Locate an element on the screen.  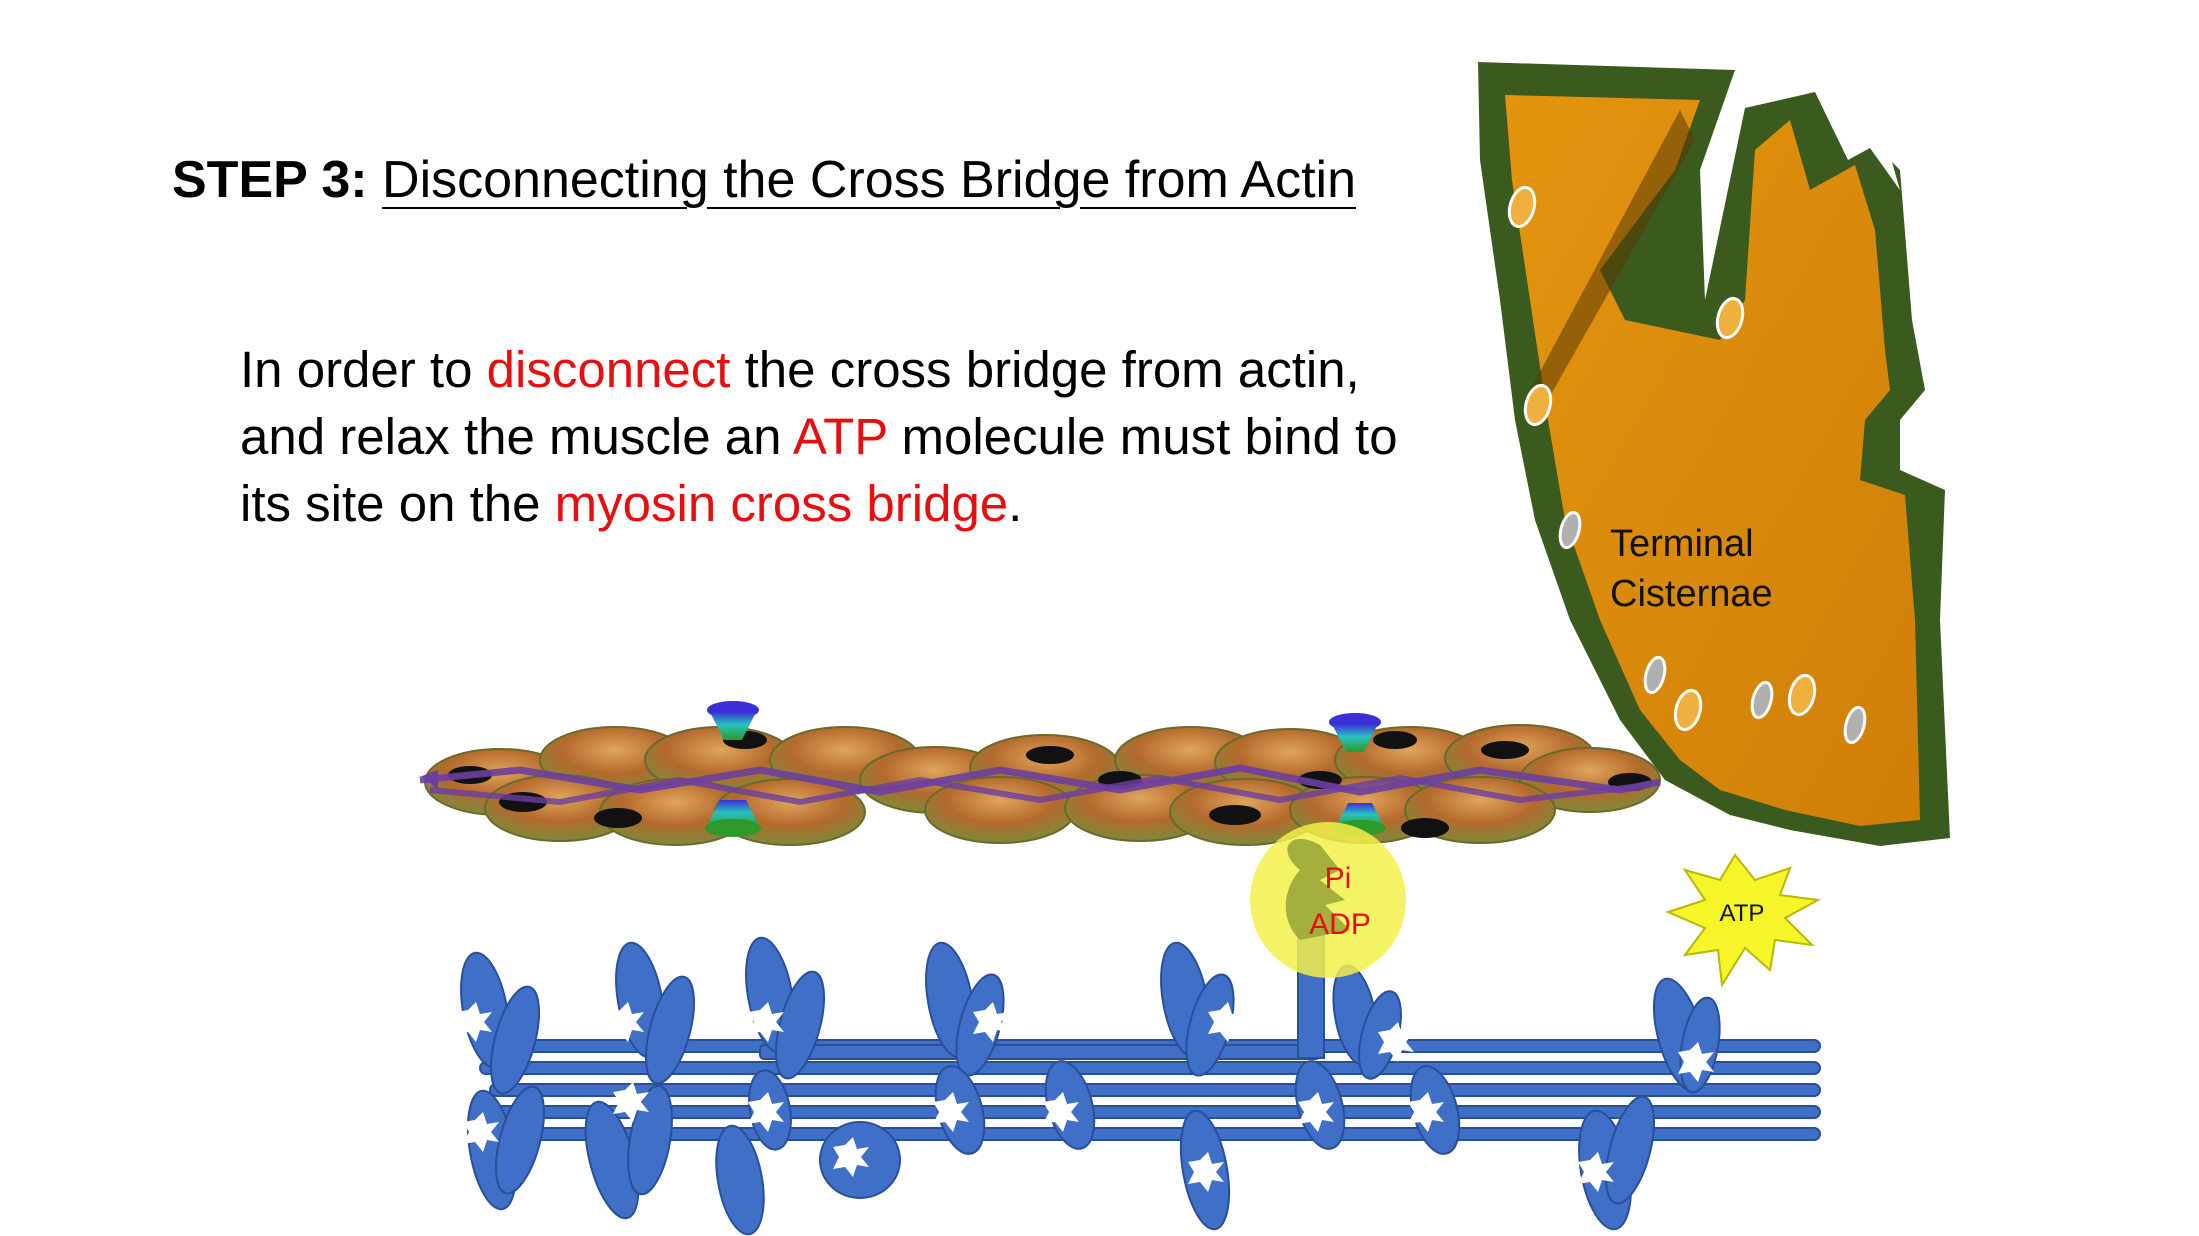
actin-filament is located at coordinates (1040, 773).